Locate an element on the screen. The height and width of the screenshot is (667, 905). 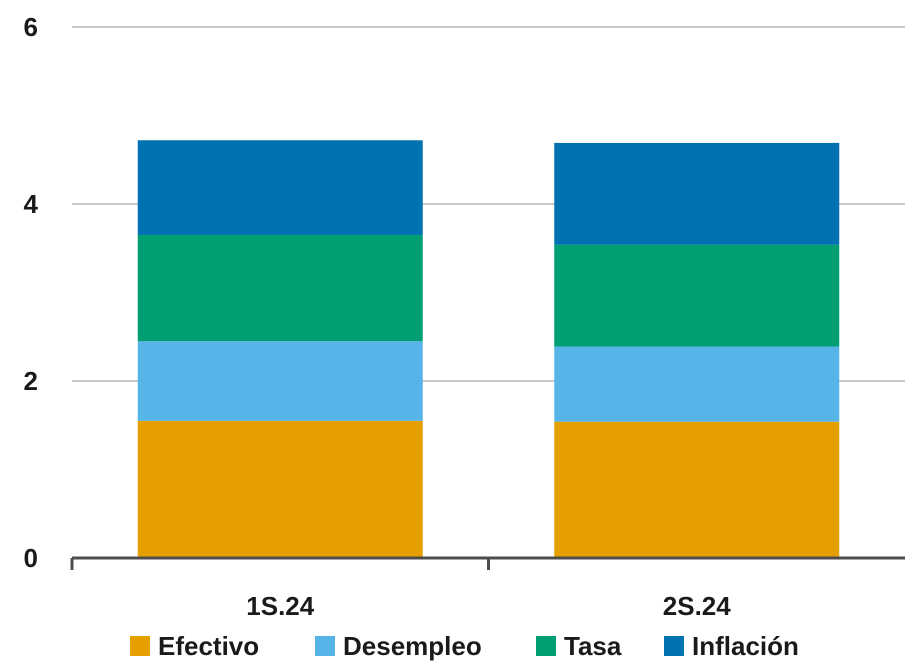
legend-label: Tasa is located at coordinates (593, 646).